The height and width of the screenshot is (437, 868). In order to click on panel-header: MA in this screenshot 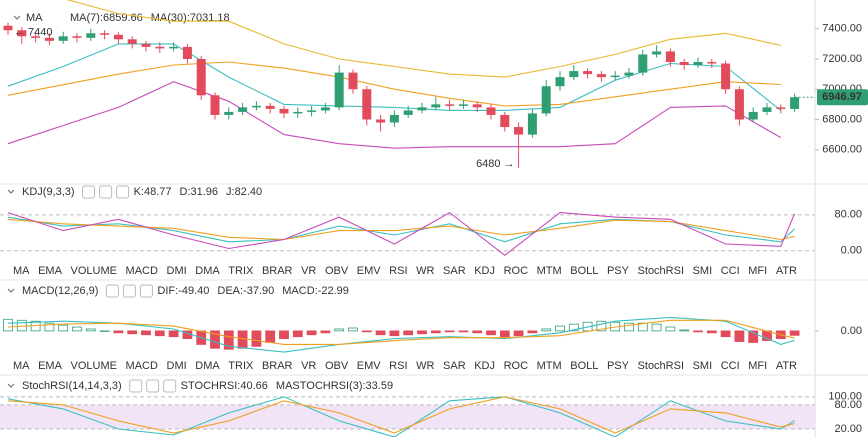, I will do `click(34, 18)`.